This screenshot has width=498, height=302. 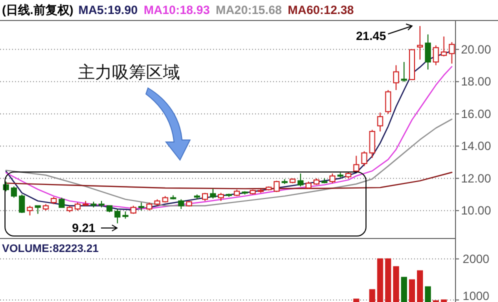 What do you see at coordinates (476, 113) in the screenshot?
I see `y-tick-label: 16.00` at bounding box center [476, 113].